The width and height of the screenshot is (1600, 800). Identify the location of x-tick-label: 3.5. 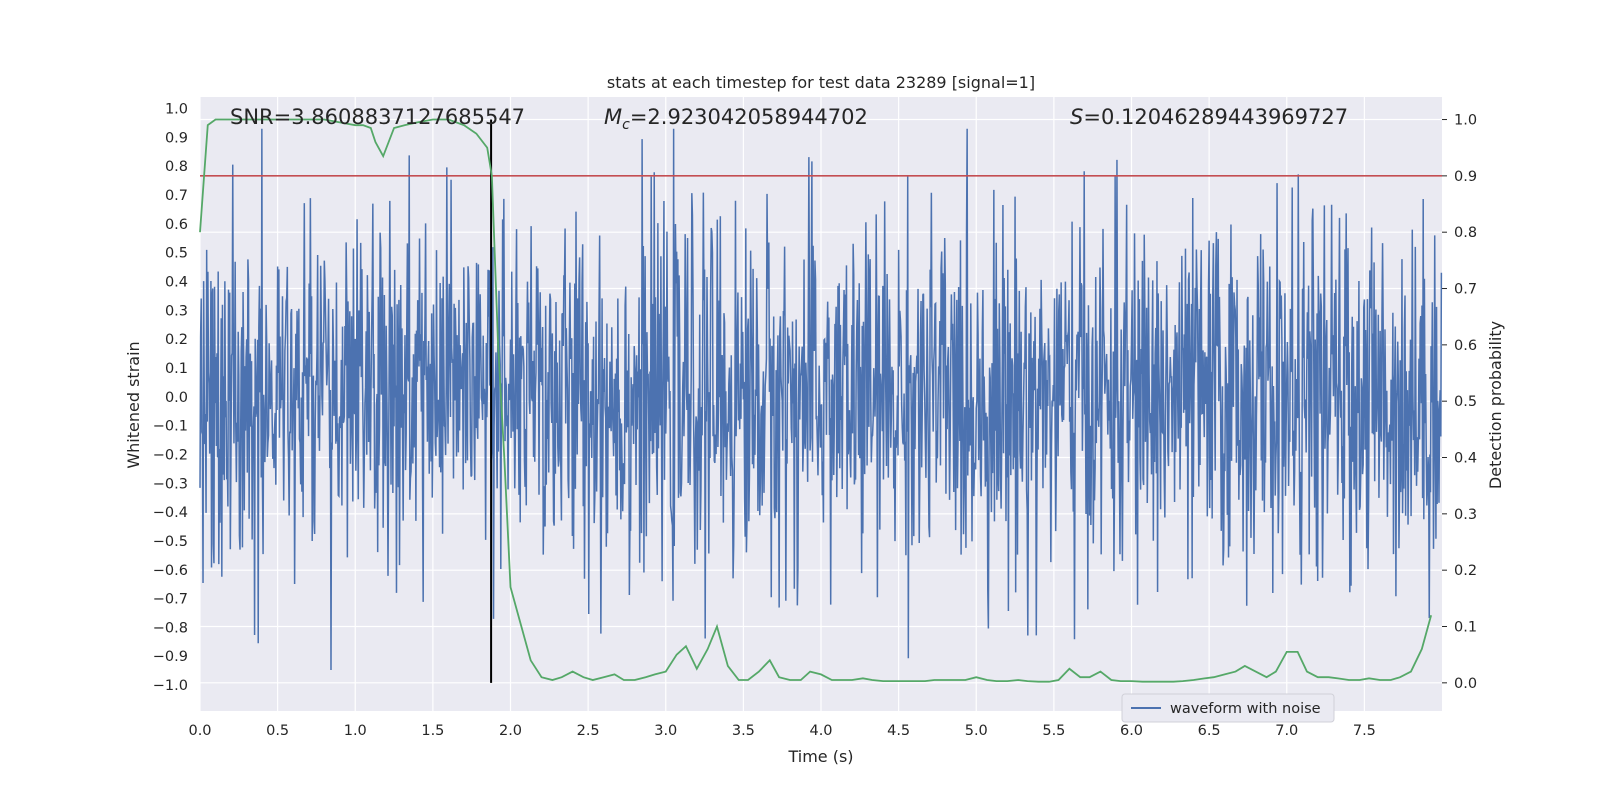
(743, 731).